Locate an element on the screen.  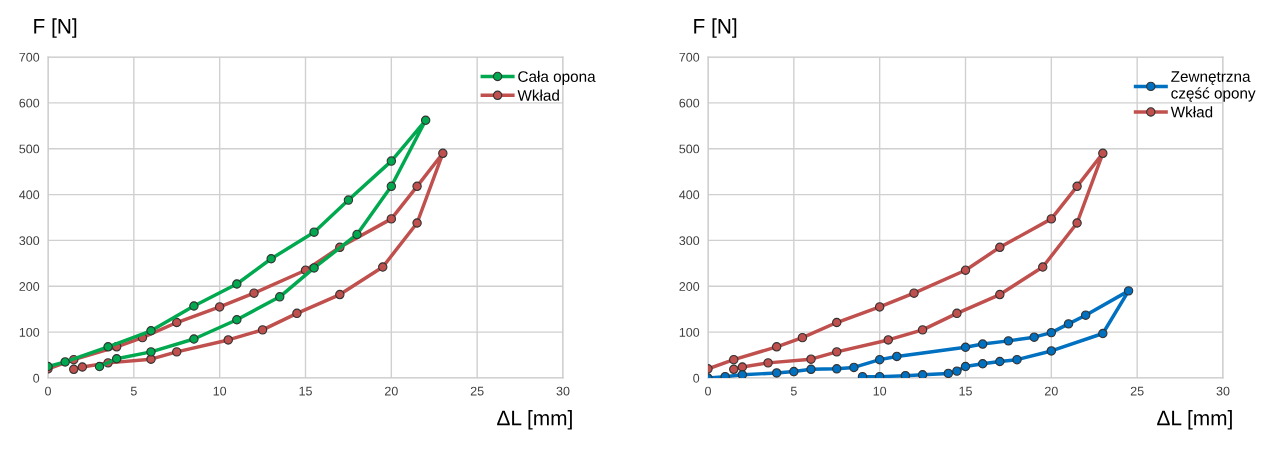
legend-label: Zewnętrzna część opony is located at coordinates (1213, 86).